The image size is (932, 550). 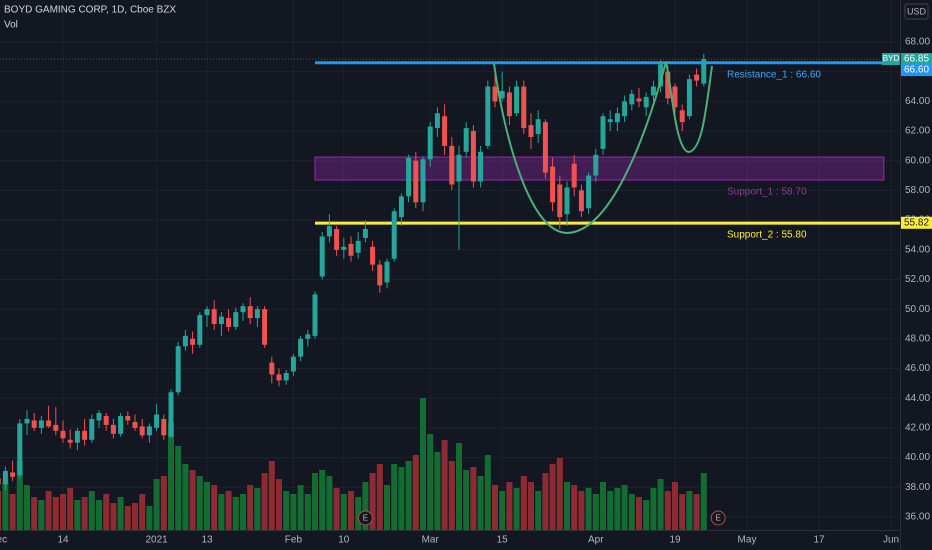 I want to click on currency-button, so click(x=916, y=11).